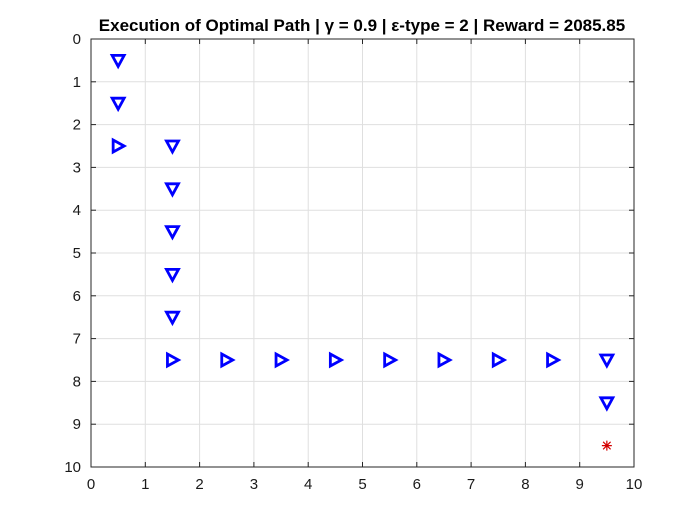 Image resolution: width=700 pixels, height=525 pixels. I want to click on x-tick-label: 5, so click(362, 484).